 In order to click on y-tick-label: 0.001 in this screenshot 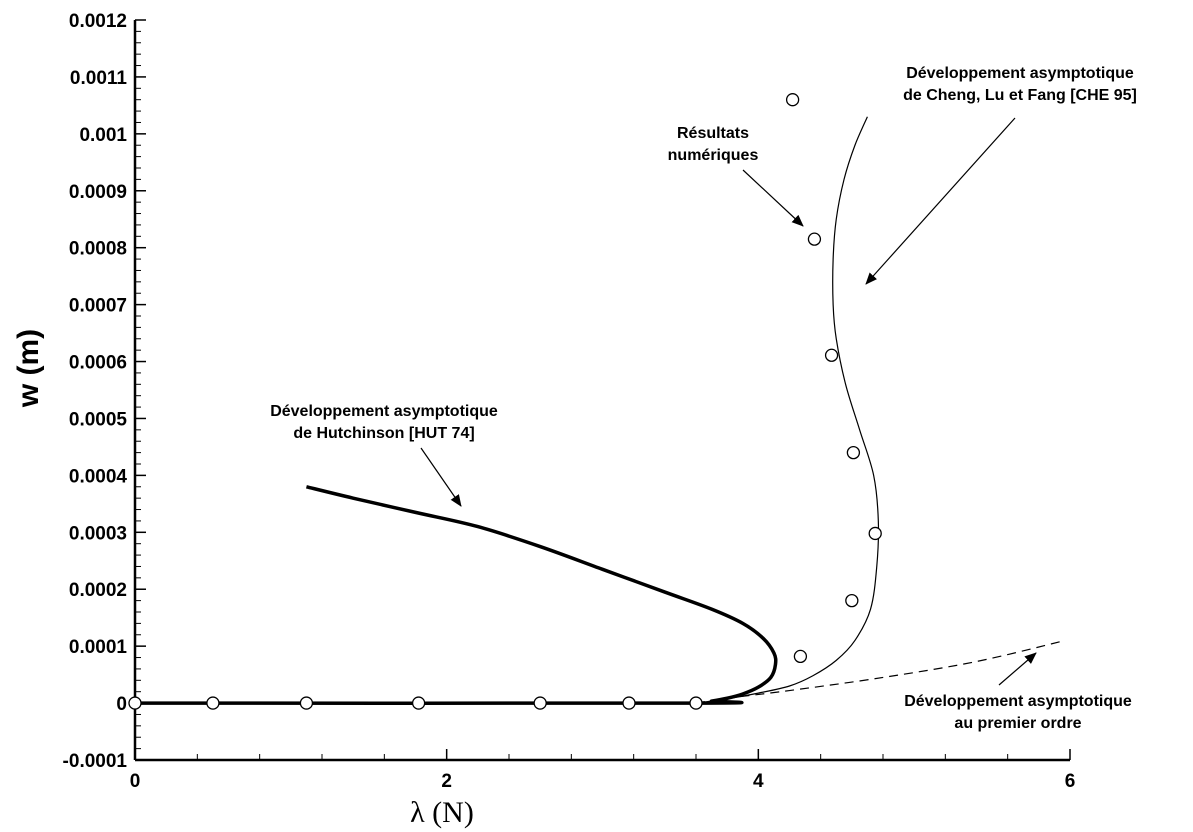, I will do `click(103, 135)`.